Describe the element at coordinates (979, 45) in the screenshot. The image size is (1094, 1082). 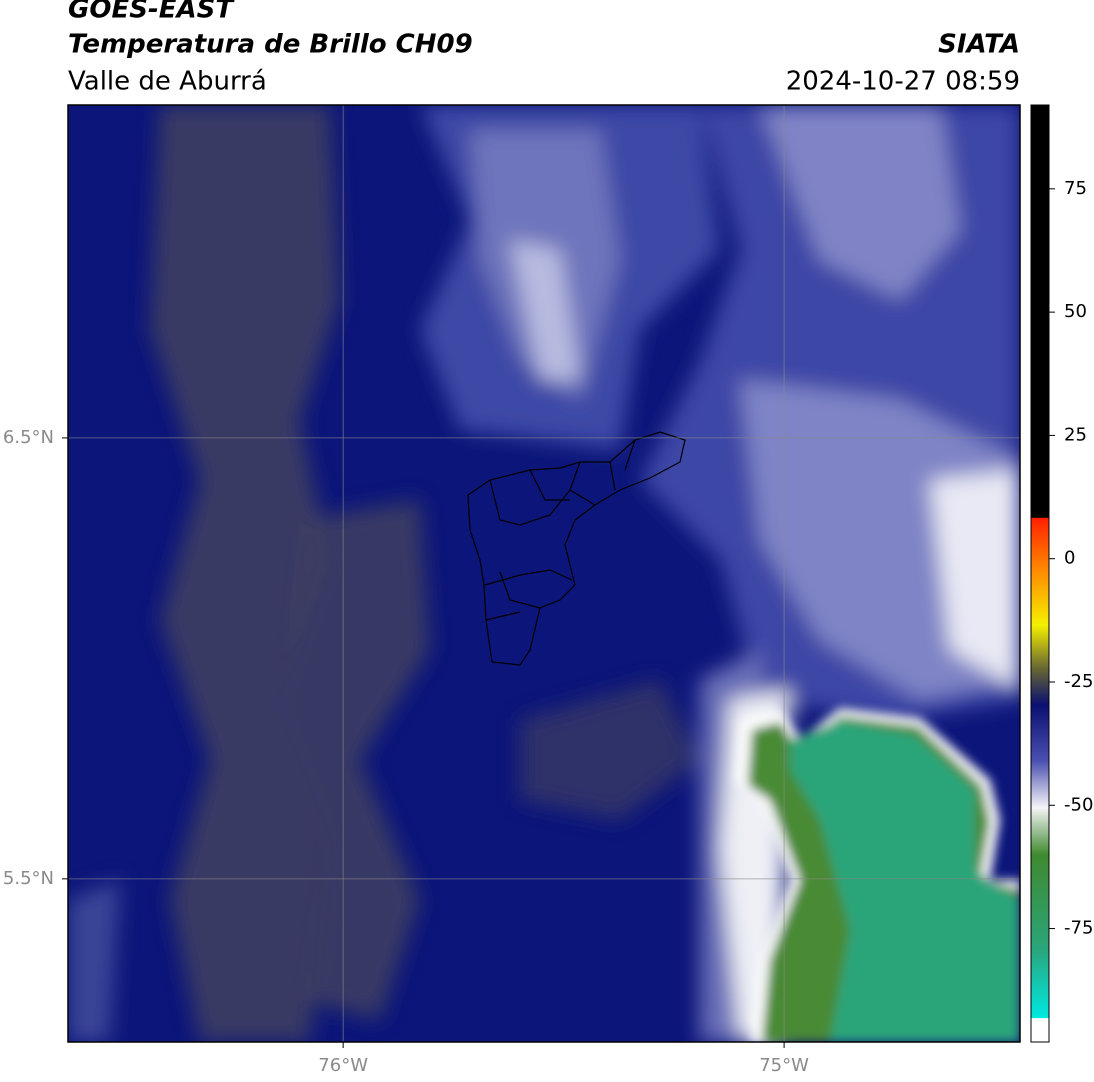
I see `source: SIATA` at that location.